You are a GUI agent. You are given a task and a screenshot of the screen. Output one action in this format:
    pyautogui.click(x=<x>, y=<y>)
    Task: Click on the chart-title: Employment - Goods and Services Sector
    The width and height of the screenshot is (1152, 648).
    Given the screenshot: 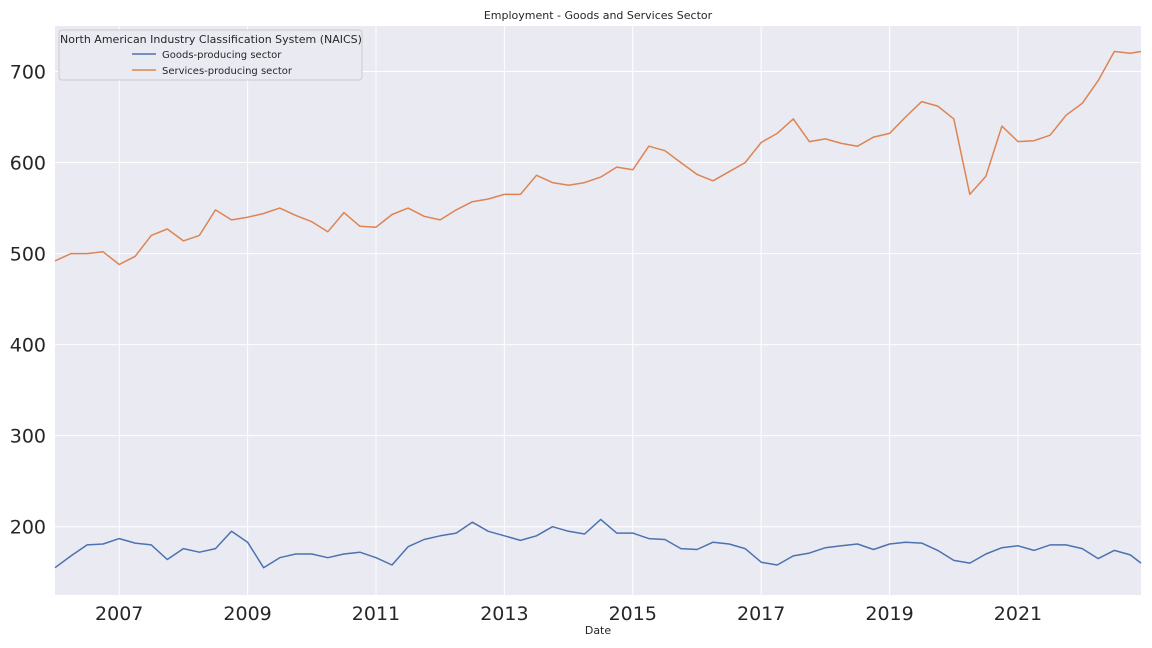 What is the action you would take?
    pyautogui.click(x=598, y=15)
    